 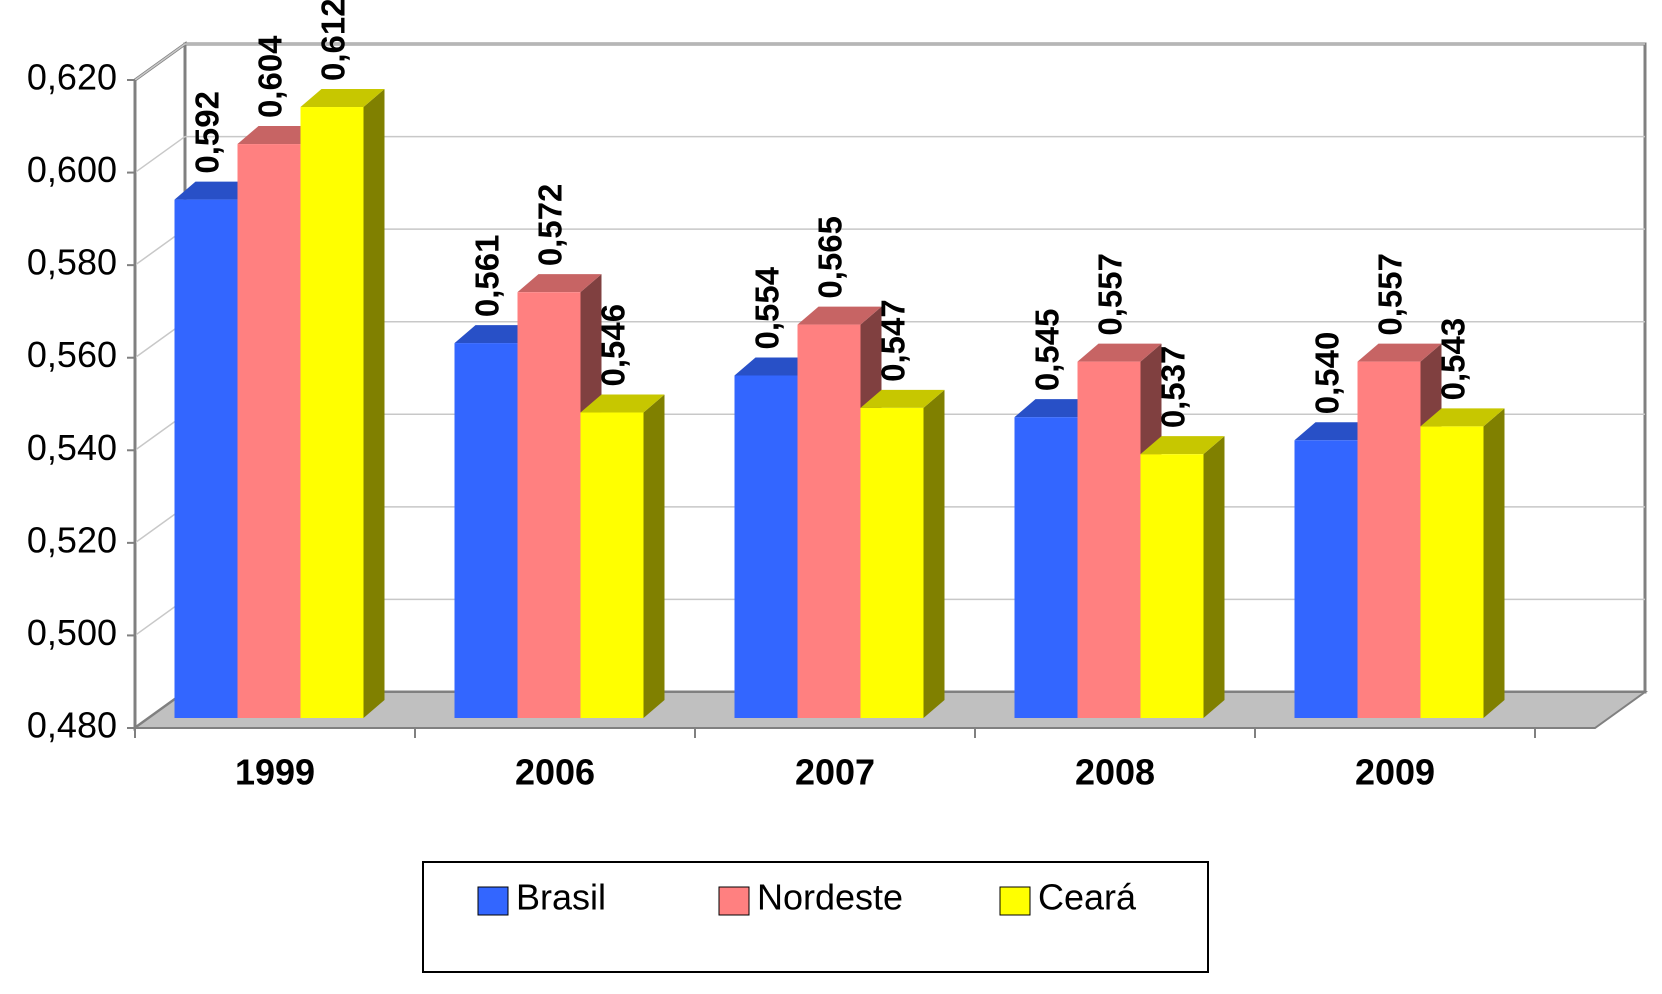 What do you see at coordinates (830, 257) in the screenshot?
I see `value-label: 0,565` at bounding box center [830, 257].